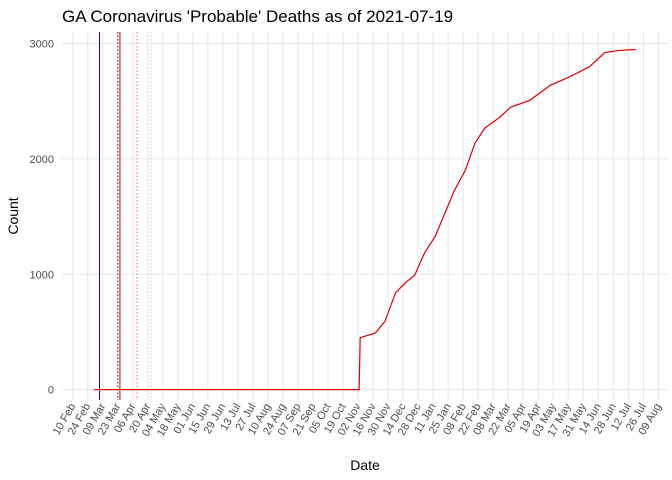 This screenshot has width=672, height=480. What do you see at coordinates (365, 465) in the screenshot?
I see `x-axis-title: Date` at bounding box center [365, 465].